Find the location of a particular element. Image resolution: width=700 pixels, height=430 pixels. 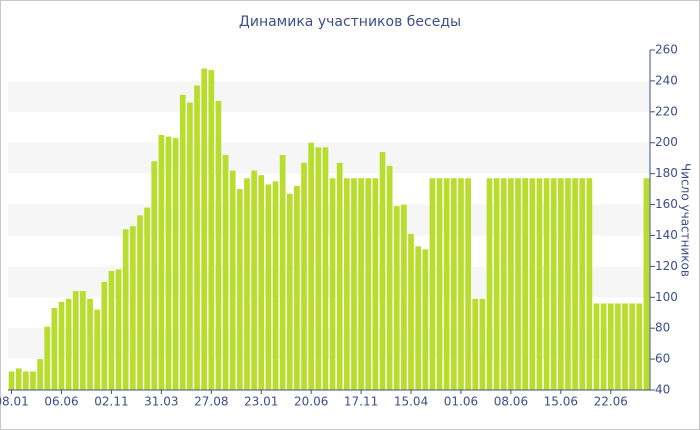

y-tick-label: 80 is located at coordinates (662, 328).